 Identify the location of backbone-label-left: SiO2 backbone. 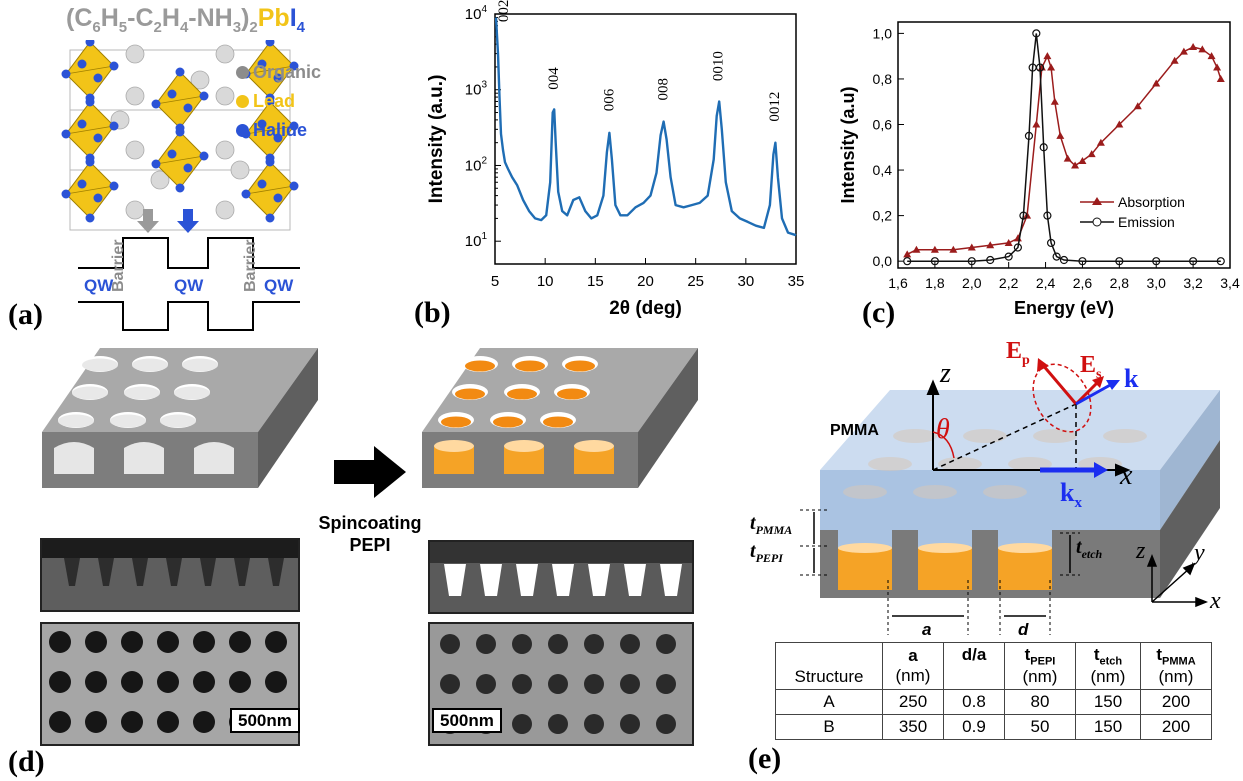
(125, 498).